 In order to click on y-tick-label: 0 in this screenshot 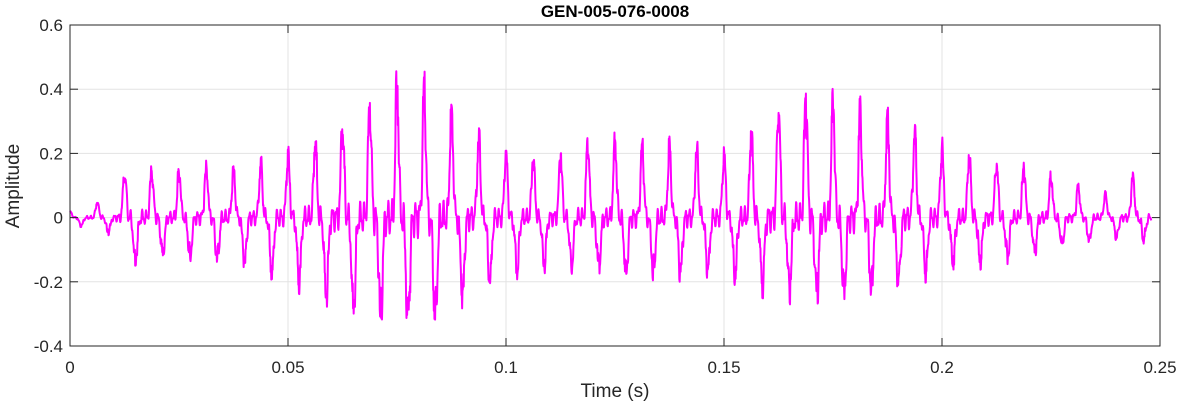, I will do `click(58, 218)`.